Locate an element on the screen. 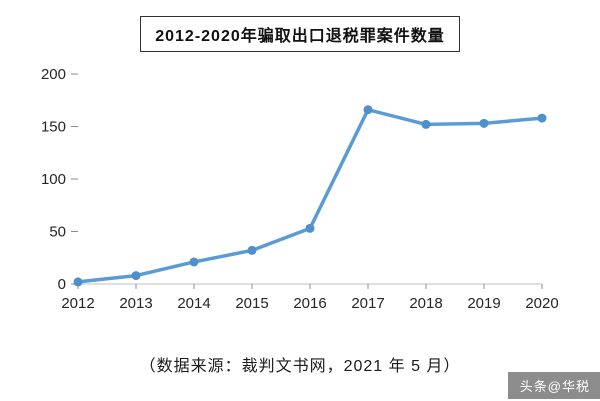 The image size is (600, 401). source-caption: （数据来源：裁判文书网，2021 年 5 月） is located at coordinates (300, 366).